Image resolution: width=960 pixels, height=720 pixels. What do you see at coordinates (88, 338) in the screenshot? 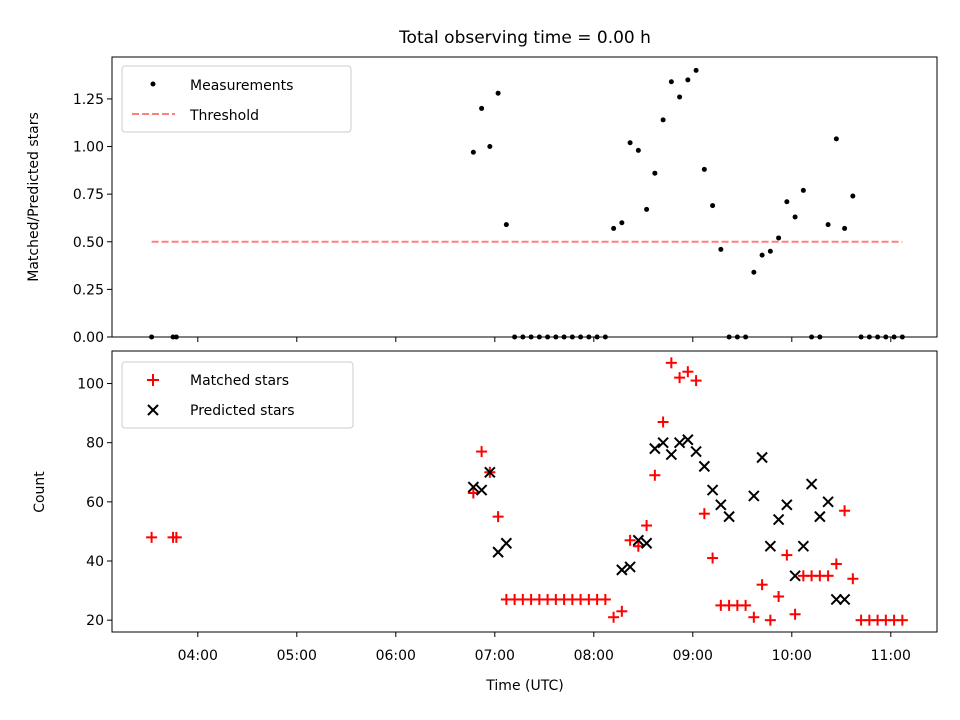
I see `top-y-tick-label: 0.00` at bounding box center [88, 338].